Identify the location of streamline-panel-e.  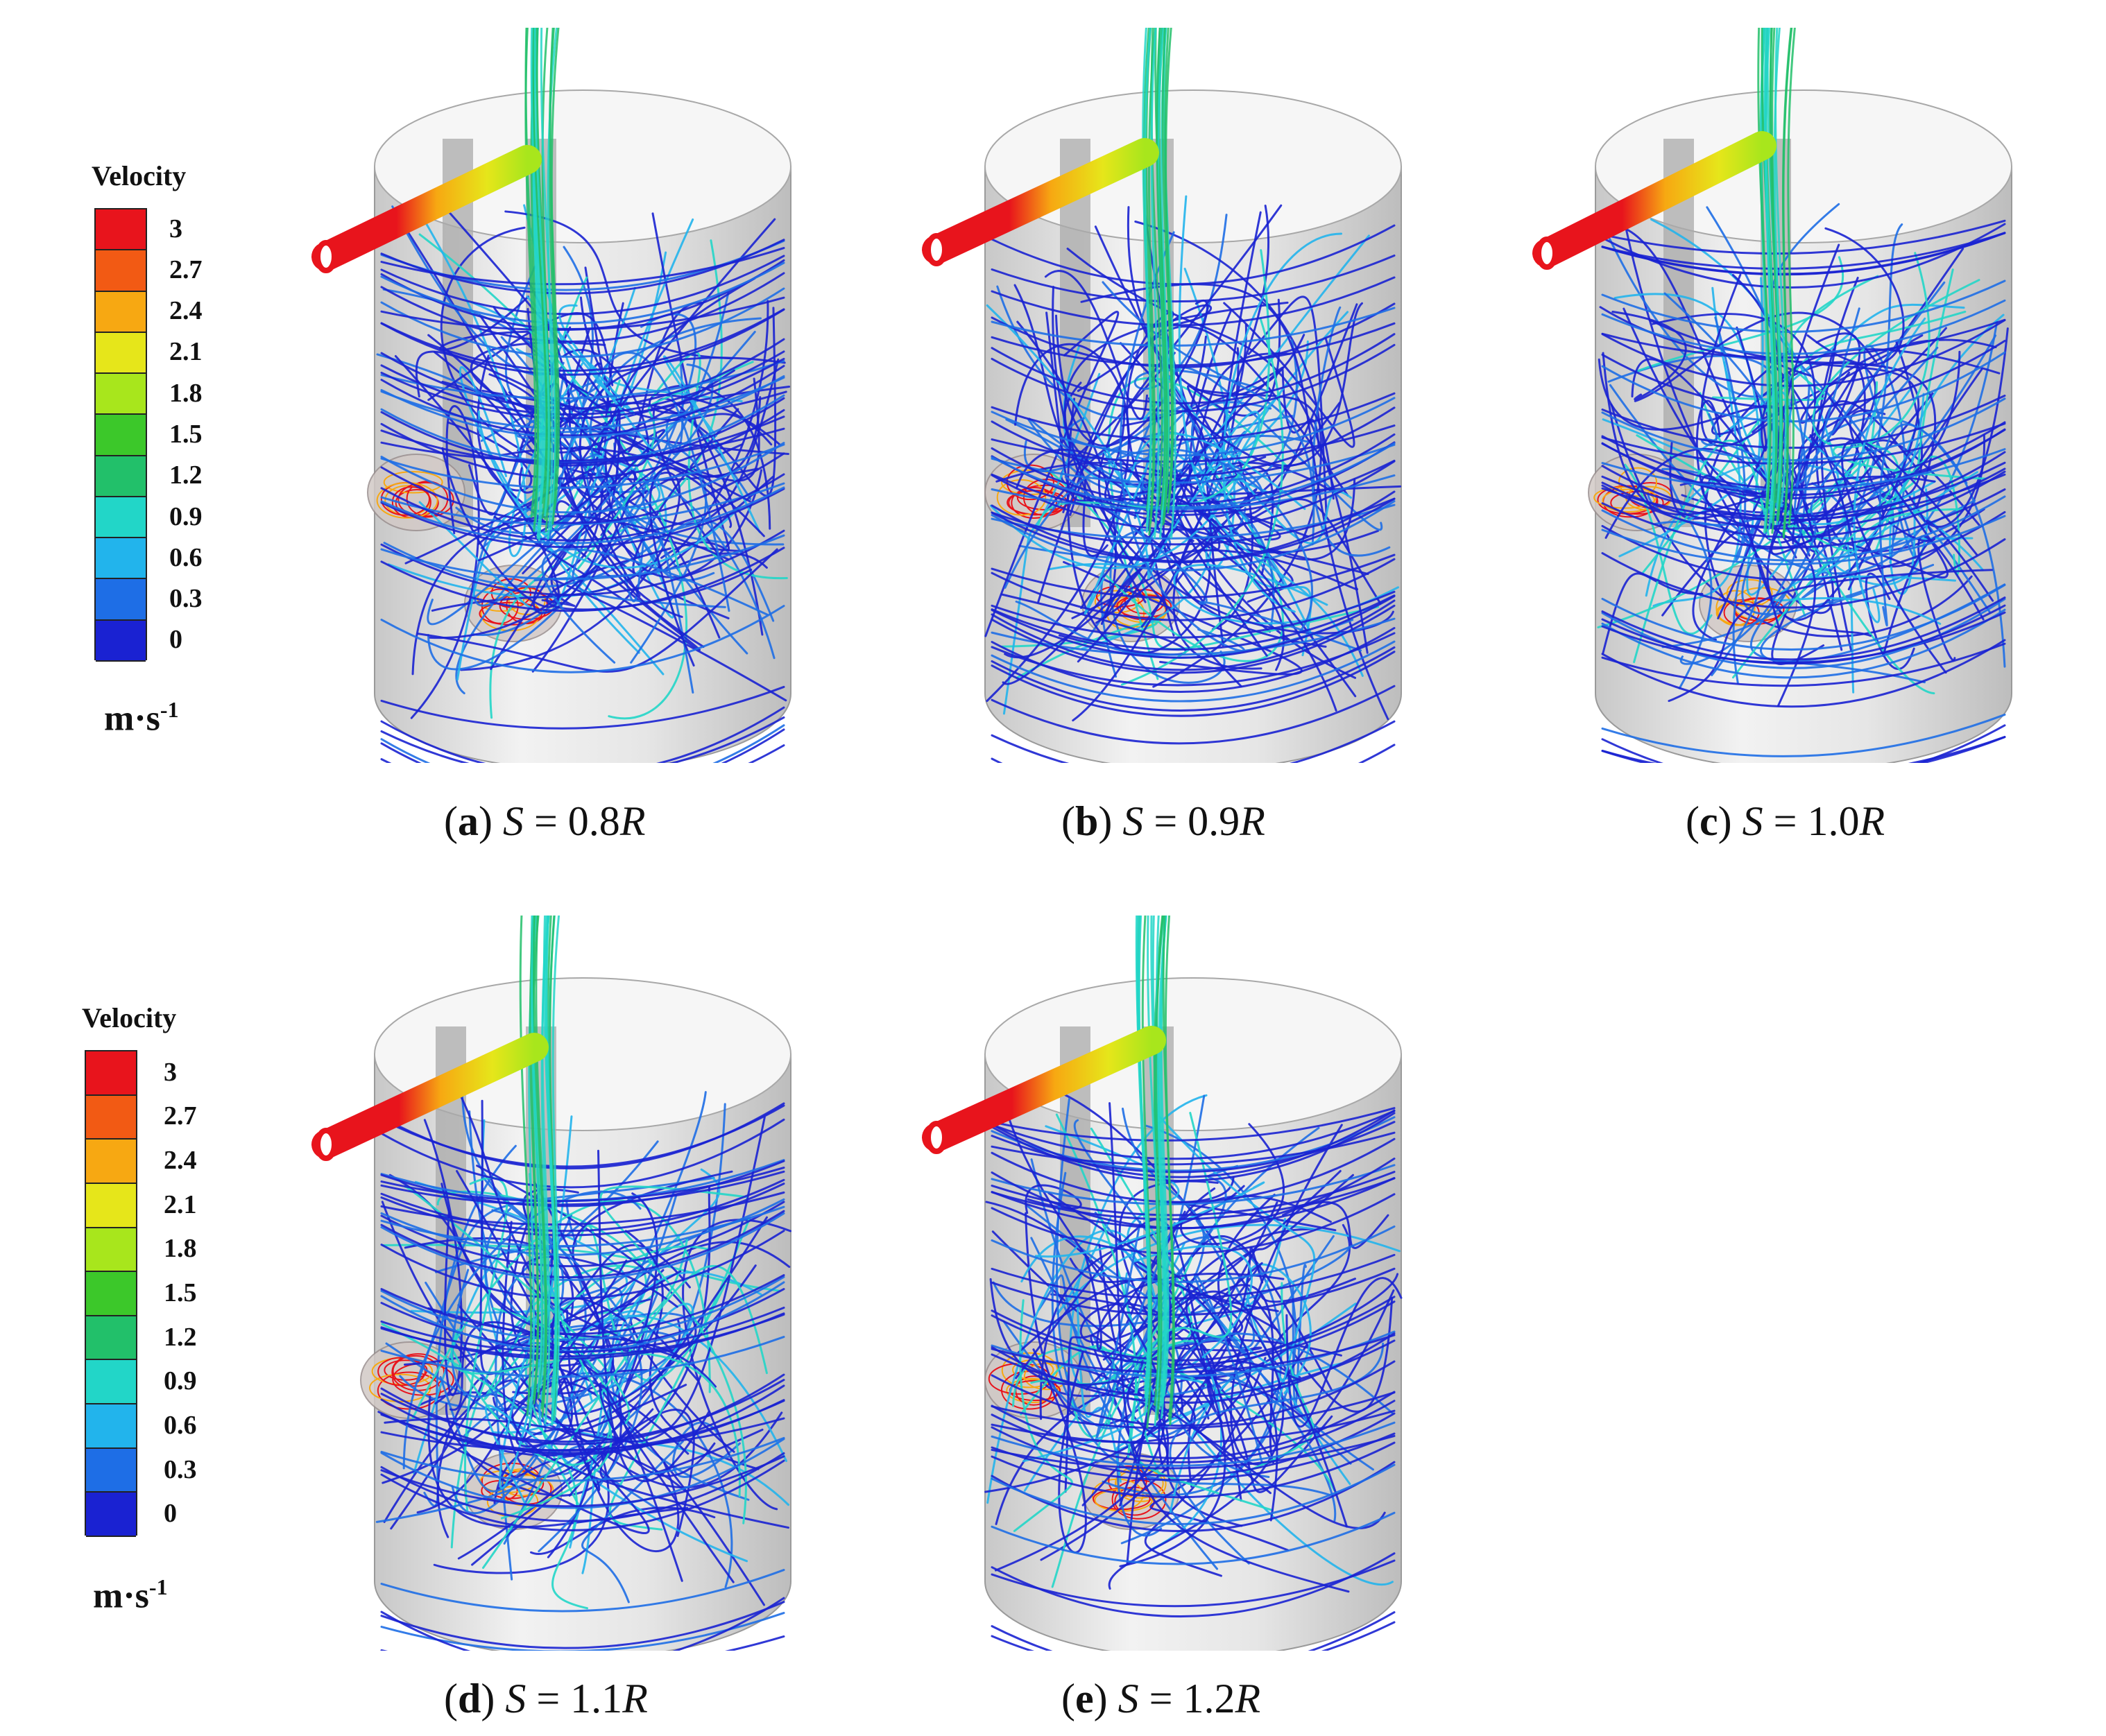
(1193, 1283).